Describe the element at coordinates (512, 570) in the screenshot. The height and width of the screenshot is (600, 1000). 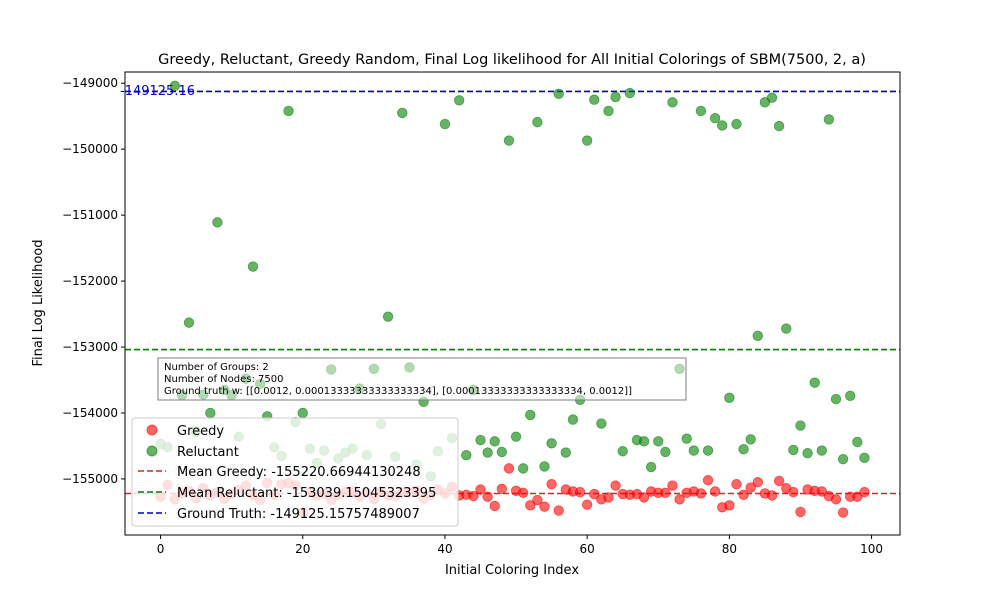
I see `x-axis-label: Initial Coloring Index` at that location.